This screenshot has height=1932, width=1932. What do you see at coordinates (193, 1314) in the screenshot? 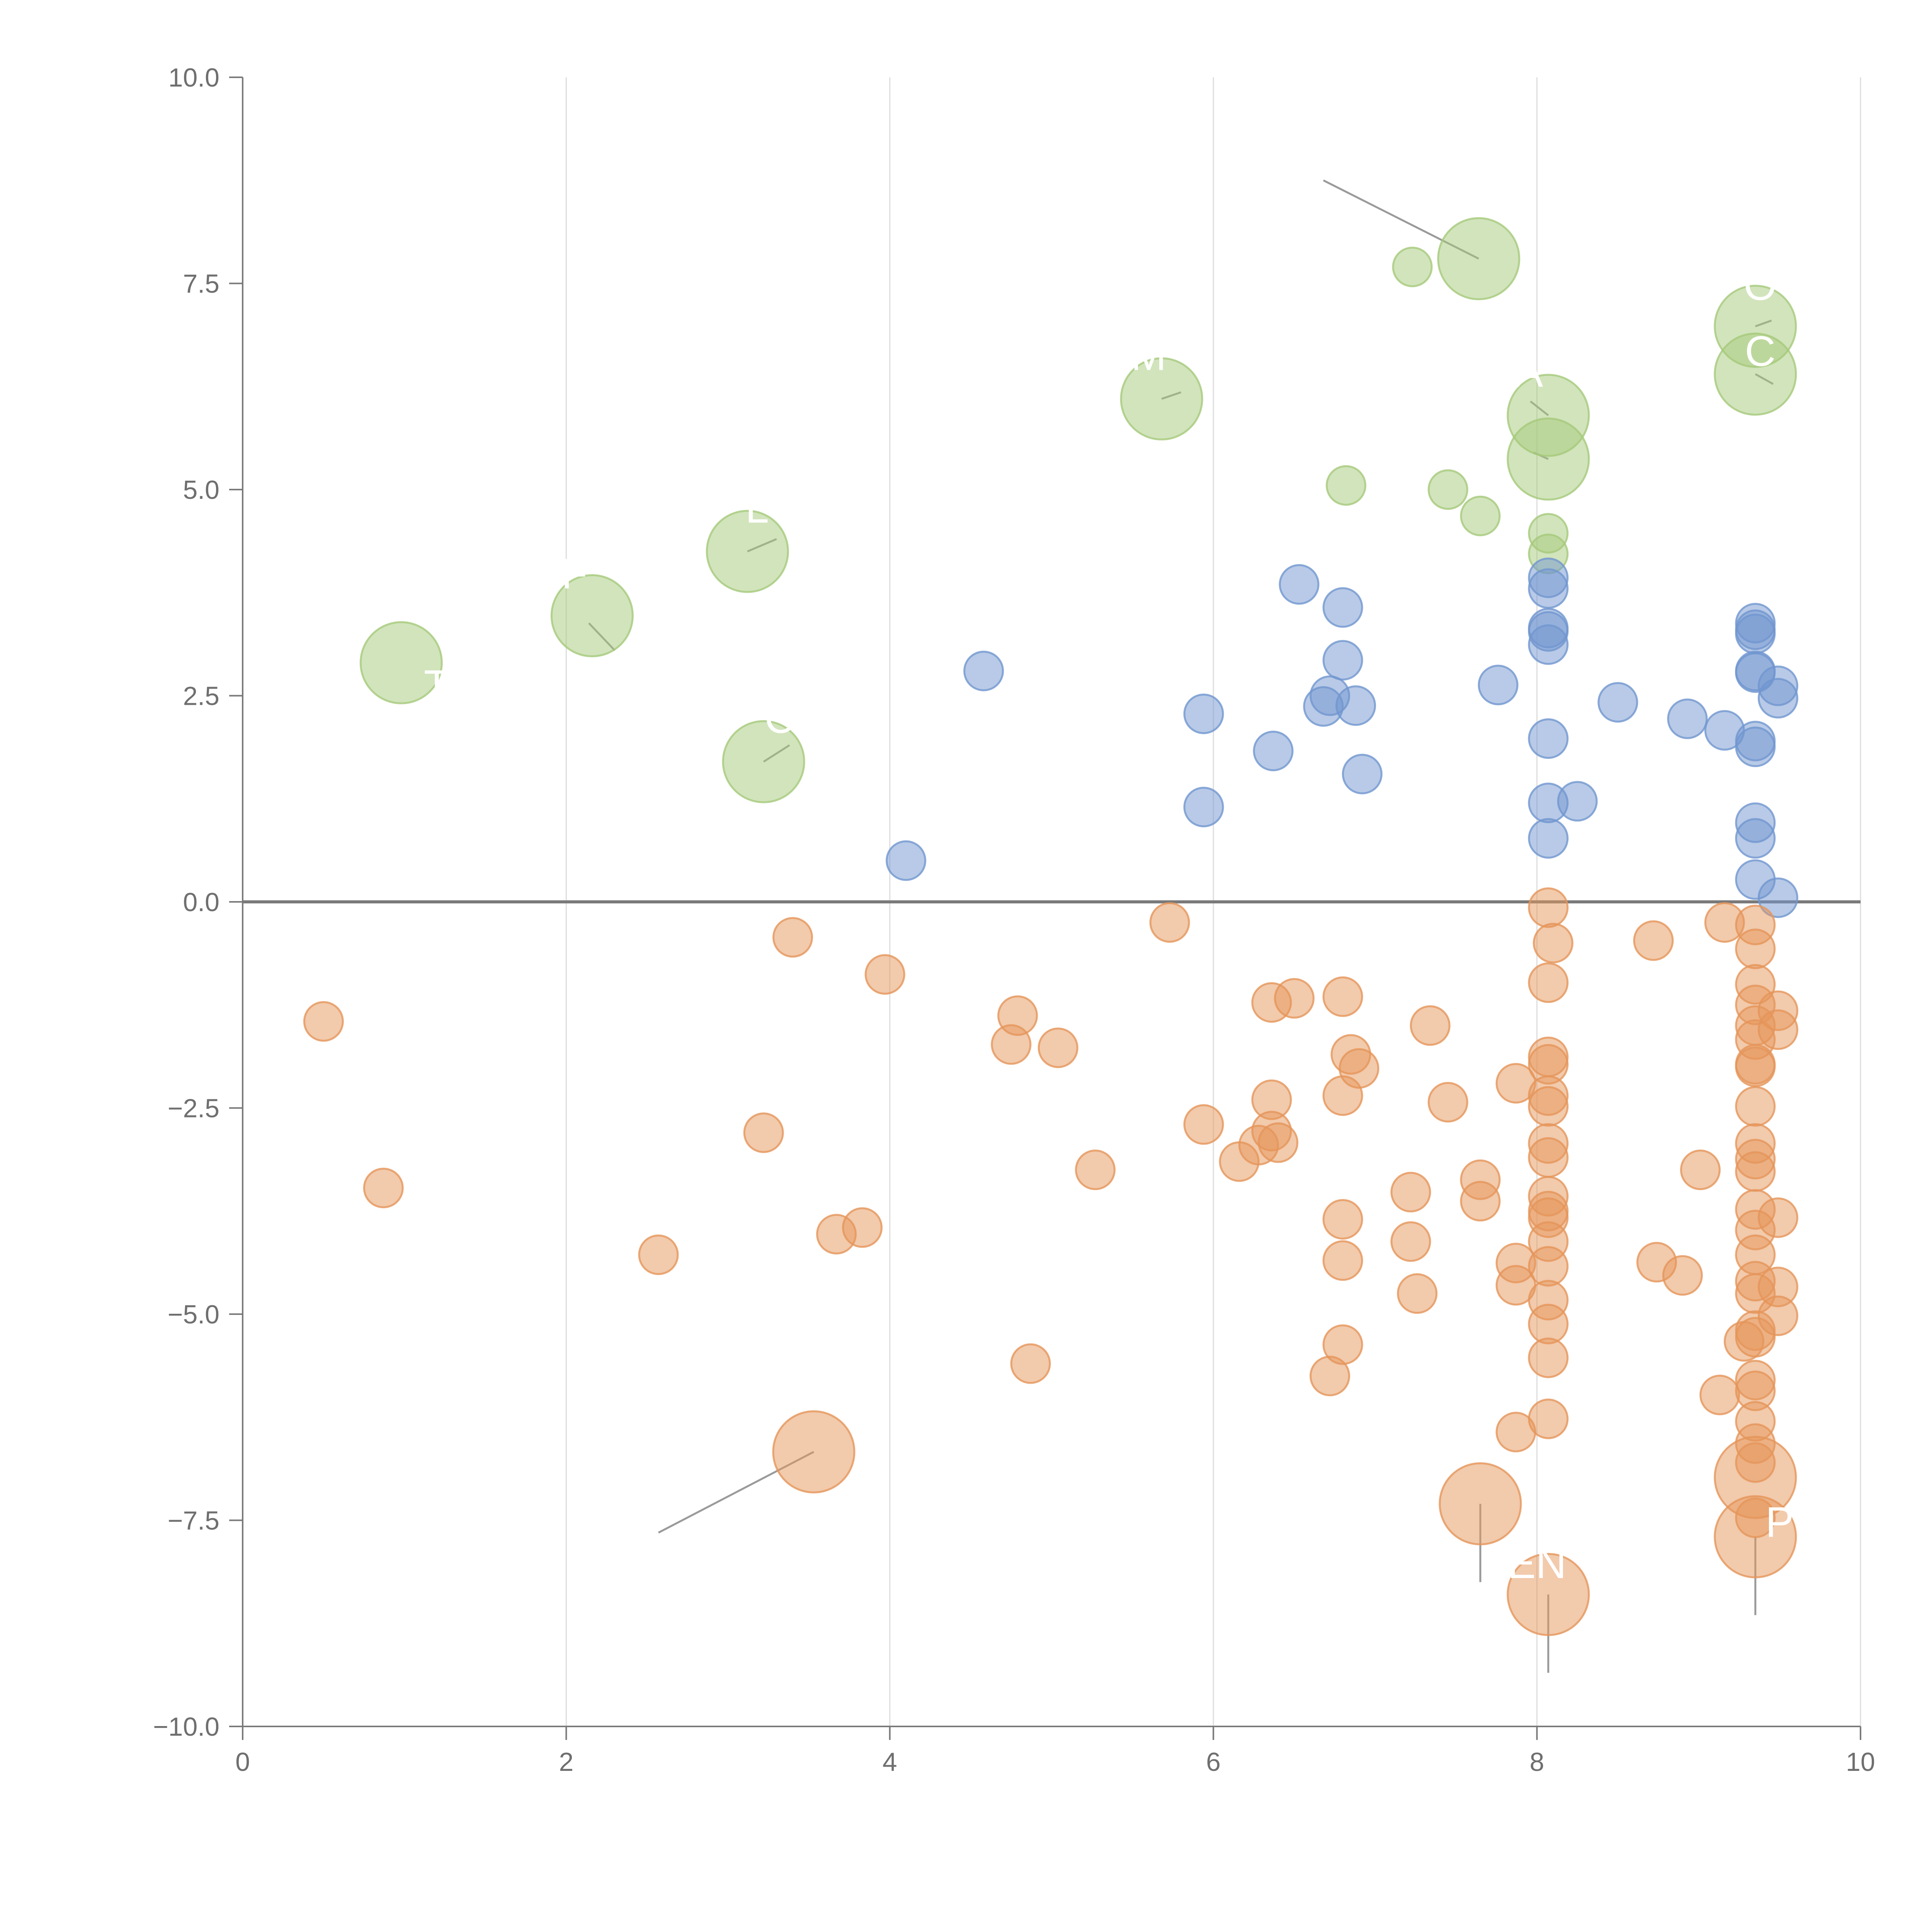
I see `y-tick-label: −5.0` at bounding box center [193, 1314].